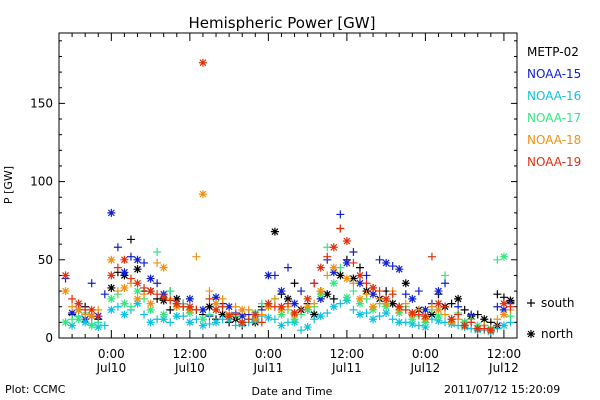 The image size is (600, 400). I want to click on x-axis-label: Date and Time, so click(292, 391).